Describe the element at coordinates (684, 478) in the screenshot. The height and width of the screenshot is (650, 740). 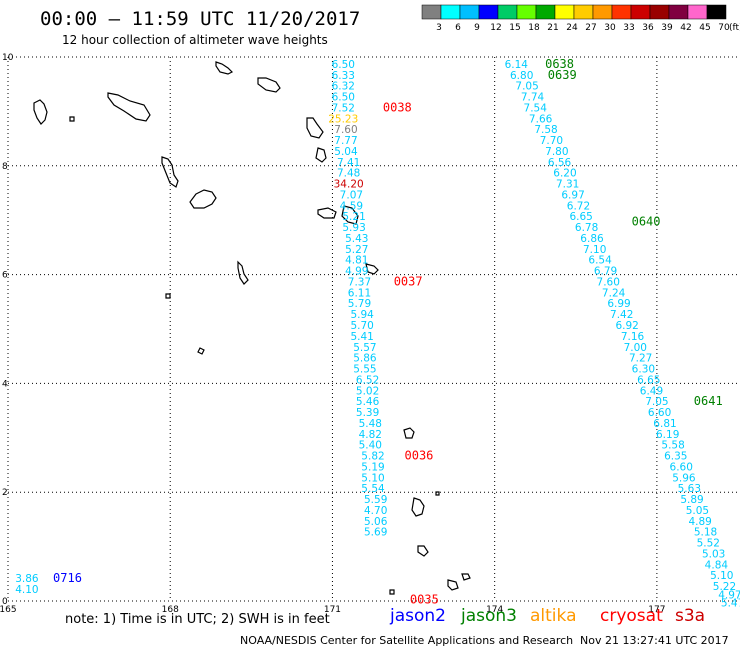
I see `wave-height-value: 5.96` at that location.